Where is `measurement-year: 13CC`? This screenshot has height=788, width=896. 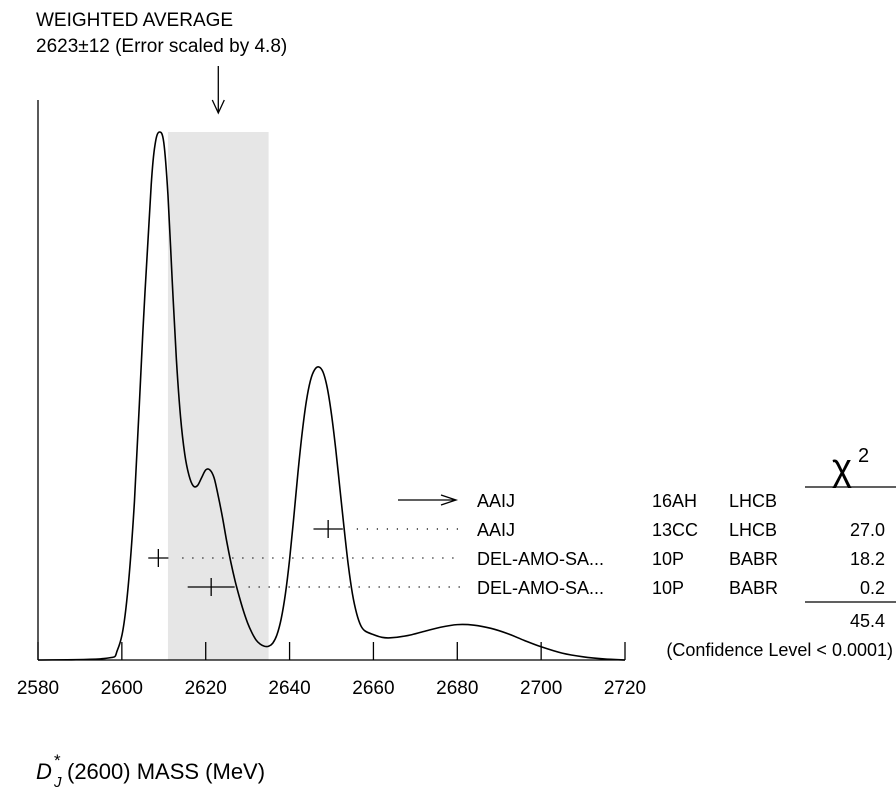
measurement-year: 13CC is located at coordinates (675, 530).